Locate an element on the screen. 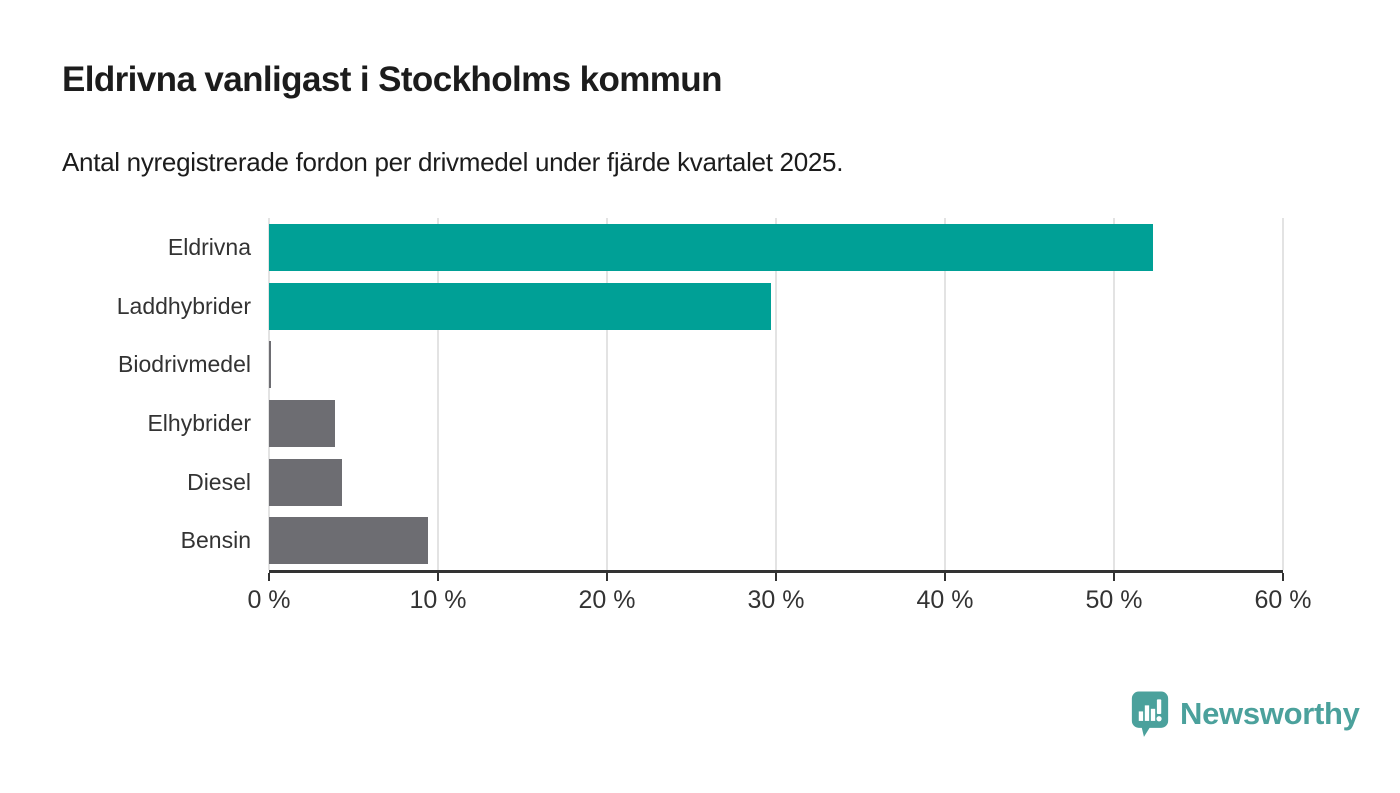 The image size is (1400, 793). bar-row: Biodrivmedel is located at coordinates (700, 364).